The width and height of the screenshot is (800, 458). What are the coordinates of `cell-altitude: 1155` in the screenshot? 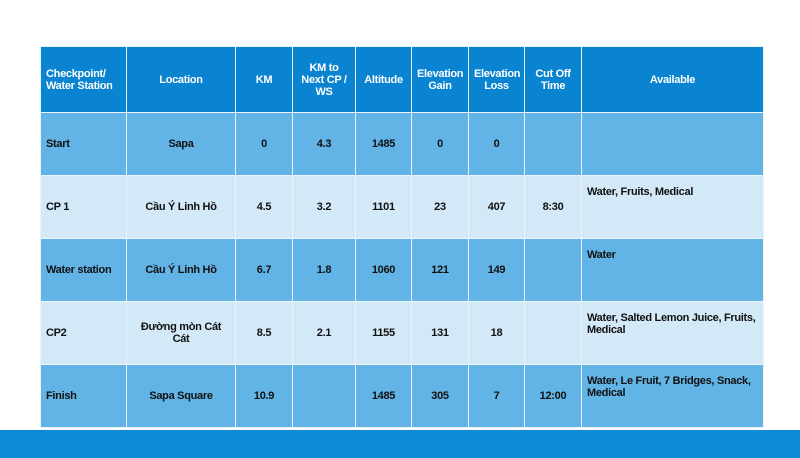 It's located at (383, 333).